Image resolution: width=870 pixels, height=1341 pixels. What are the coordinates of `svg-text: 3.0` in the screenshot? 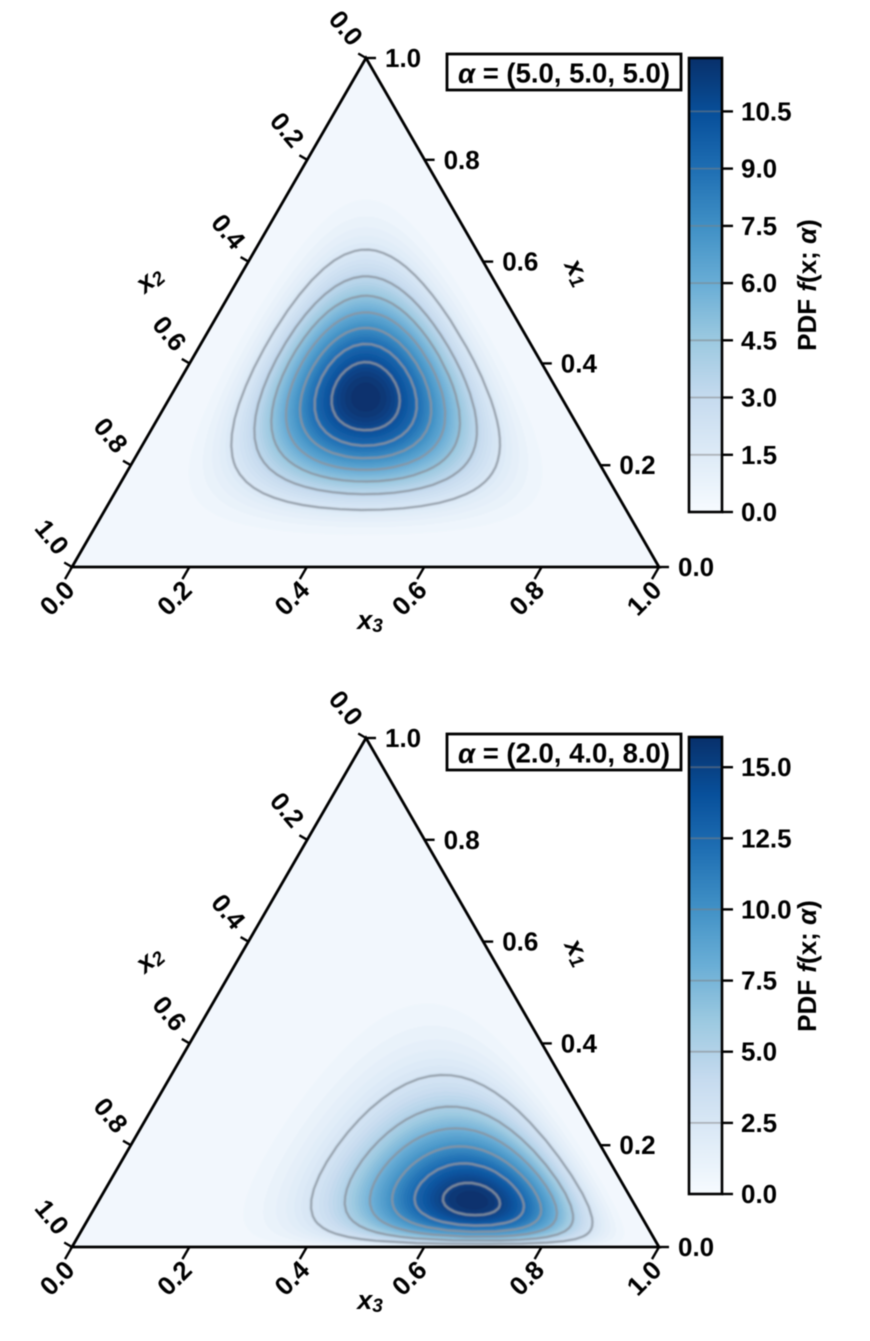 It's located at (759, 398).